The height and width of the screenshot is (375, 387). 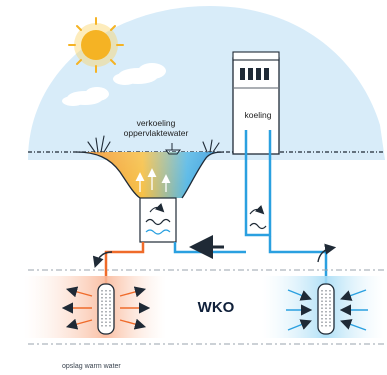 I want to click on storage-label: opslag warm water, so click(x=91, y=366).